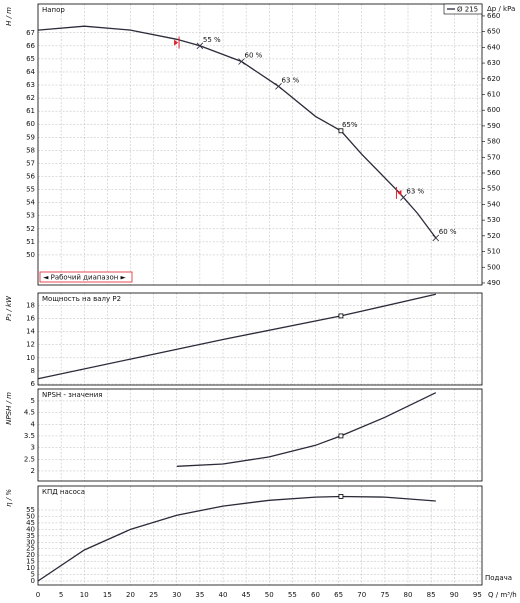 This screenshot has height=603, width=520. What do you see at coordinates (30, 203) in the screenshot?
I see `y-tick-label: 54` at bounding box center [30, 203].